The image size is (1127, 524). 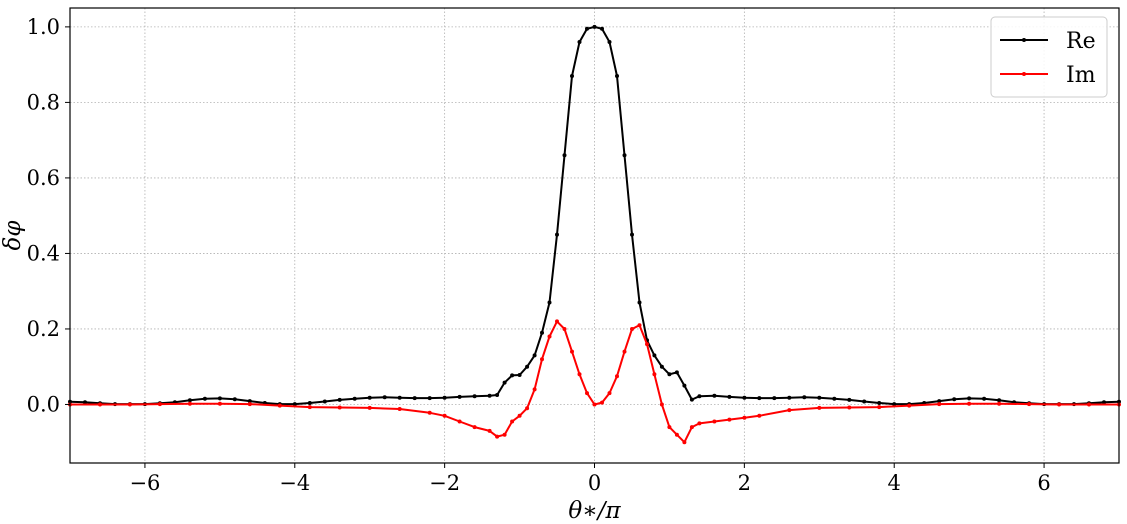 What do you see at coordinates (294, 483) in the screenshot?
I see `x-tick-label: −4` at bounding box center [294, 483].